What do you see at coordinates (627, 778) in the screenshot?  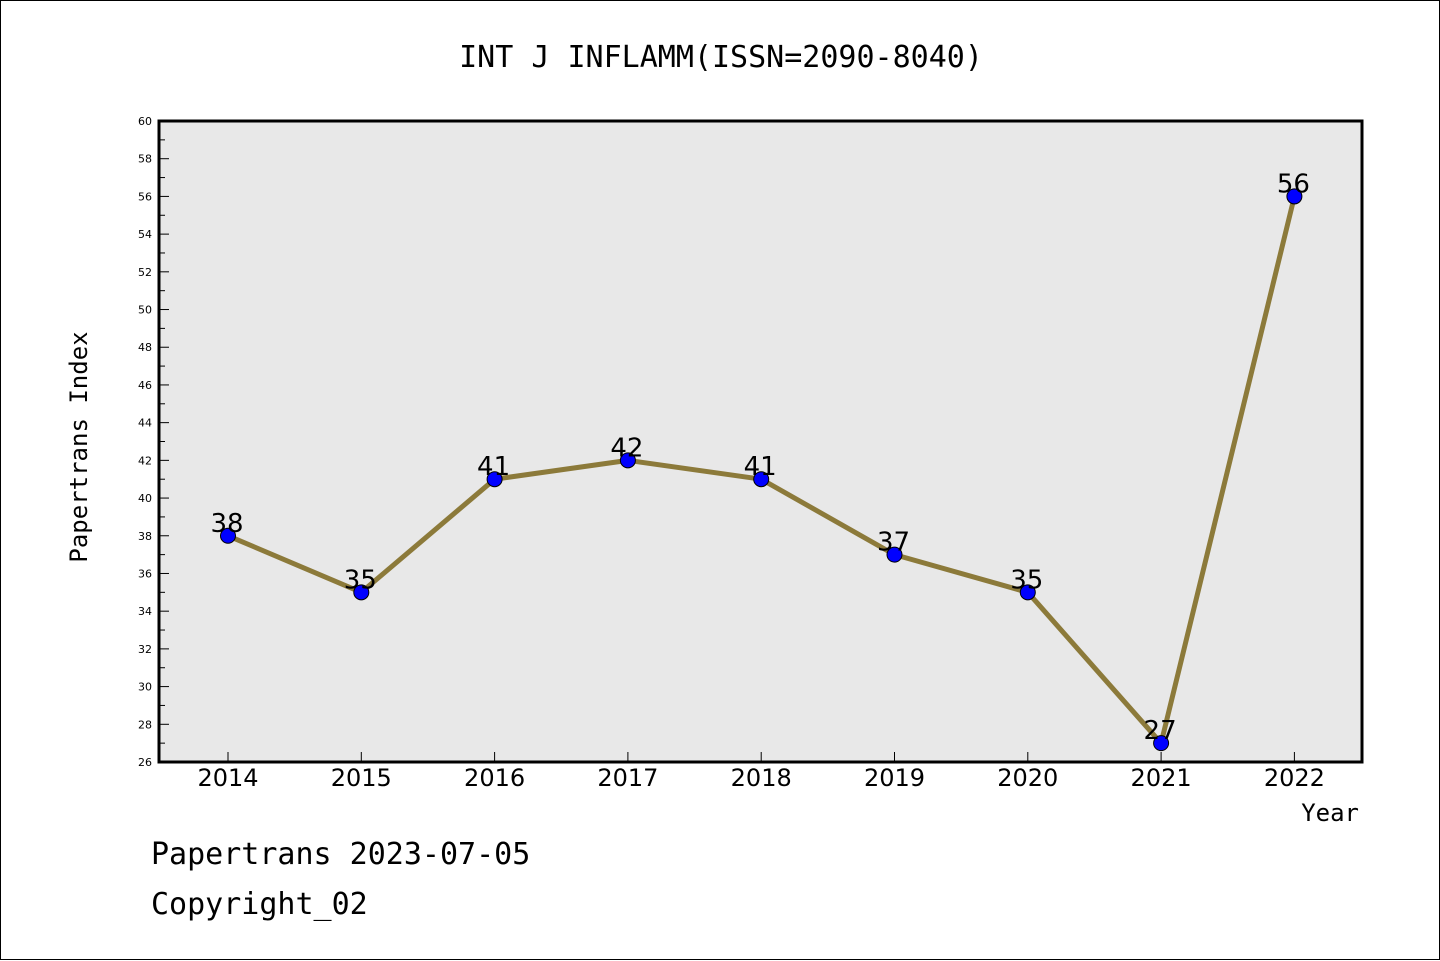 I see `x-tick-label: 2017` at bounding box center [627, 778].